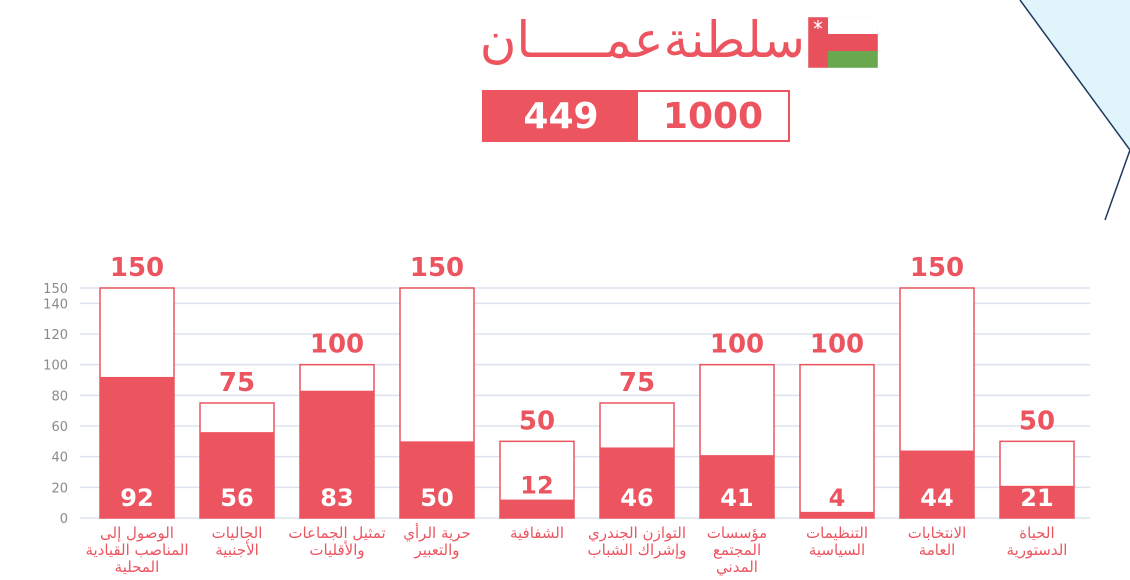  Describe the element at coordinates (737, 533) in the screenshot. I see `category-label: مؤسسات` at that location.